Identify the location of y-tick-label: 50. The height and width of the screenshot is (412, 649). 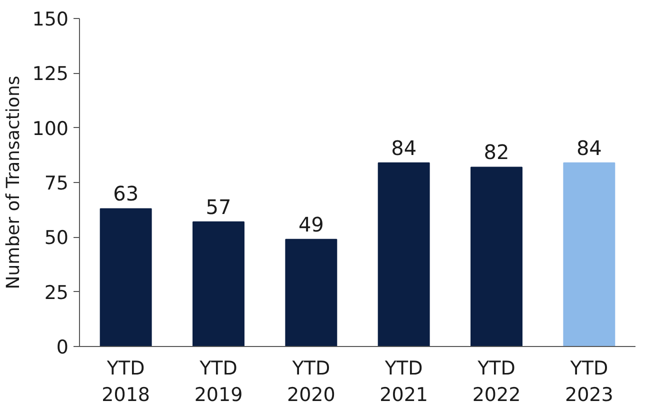
(56, 238).